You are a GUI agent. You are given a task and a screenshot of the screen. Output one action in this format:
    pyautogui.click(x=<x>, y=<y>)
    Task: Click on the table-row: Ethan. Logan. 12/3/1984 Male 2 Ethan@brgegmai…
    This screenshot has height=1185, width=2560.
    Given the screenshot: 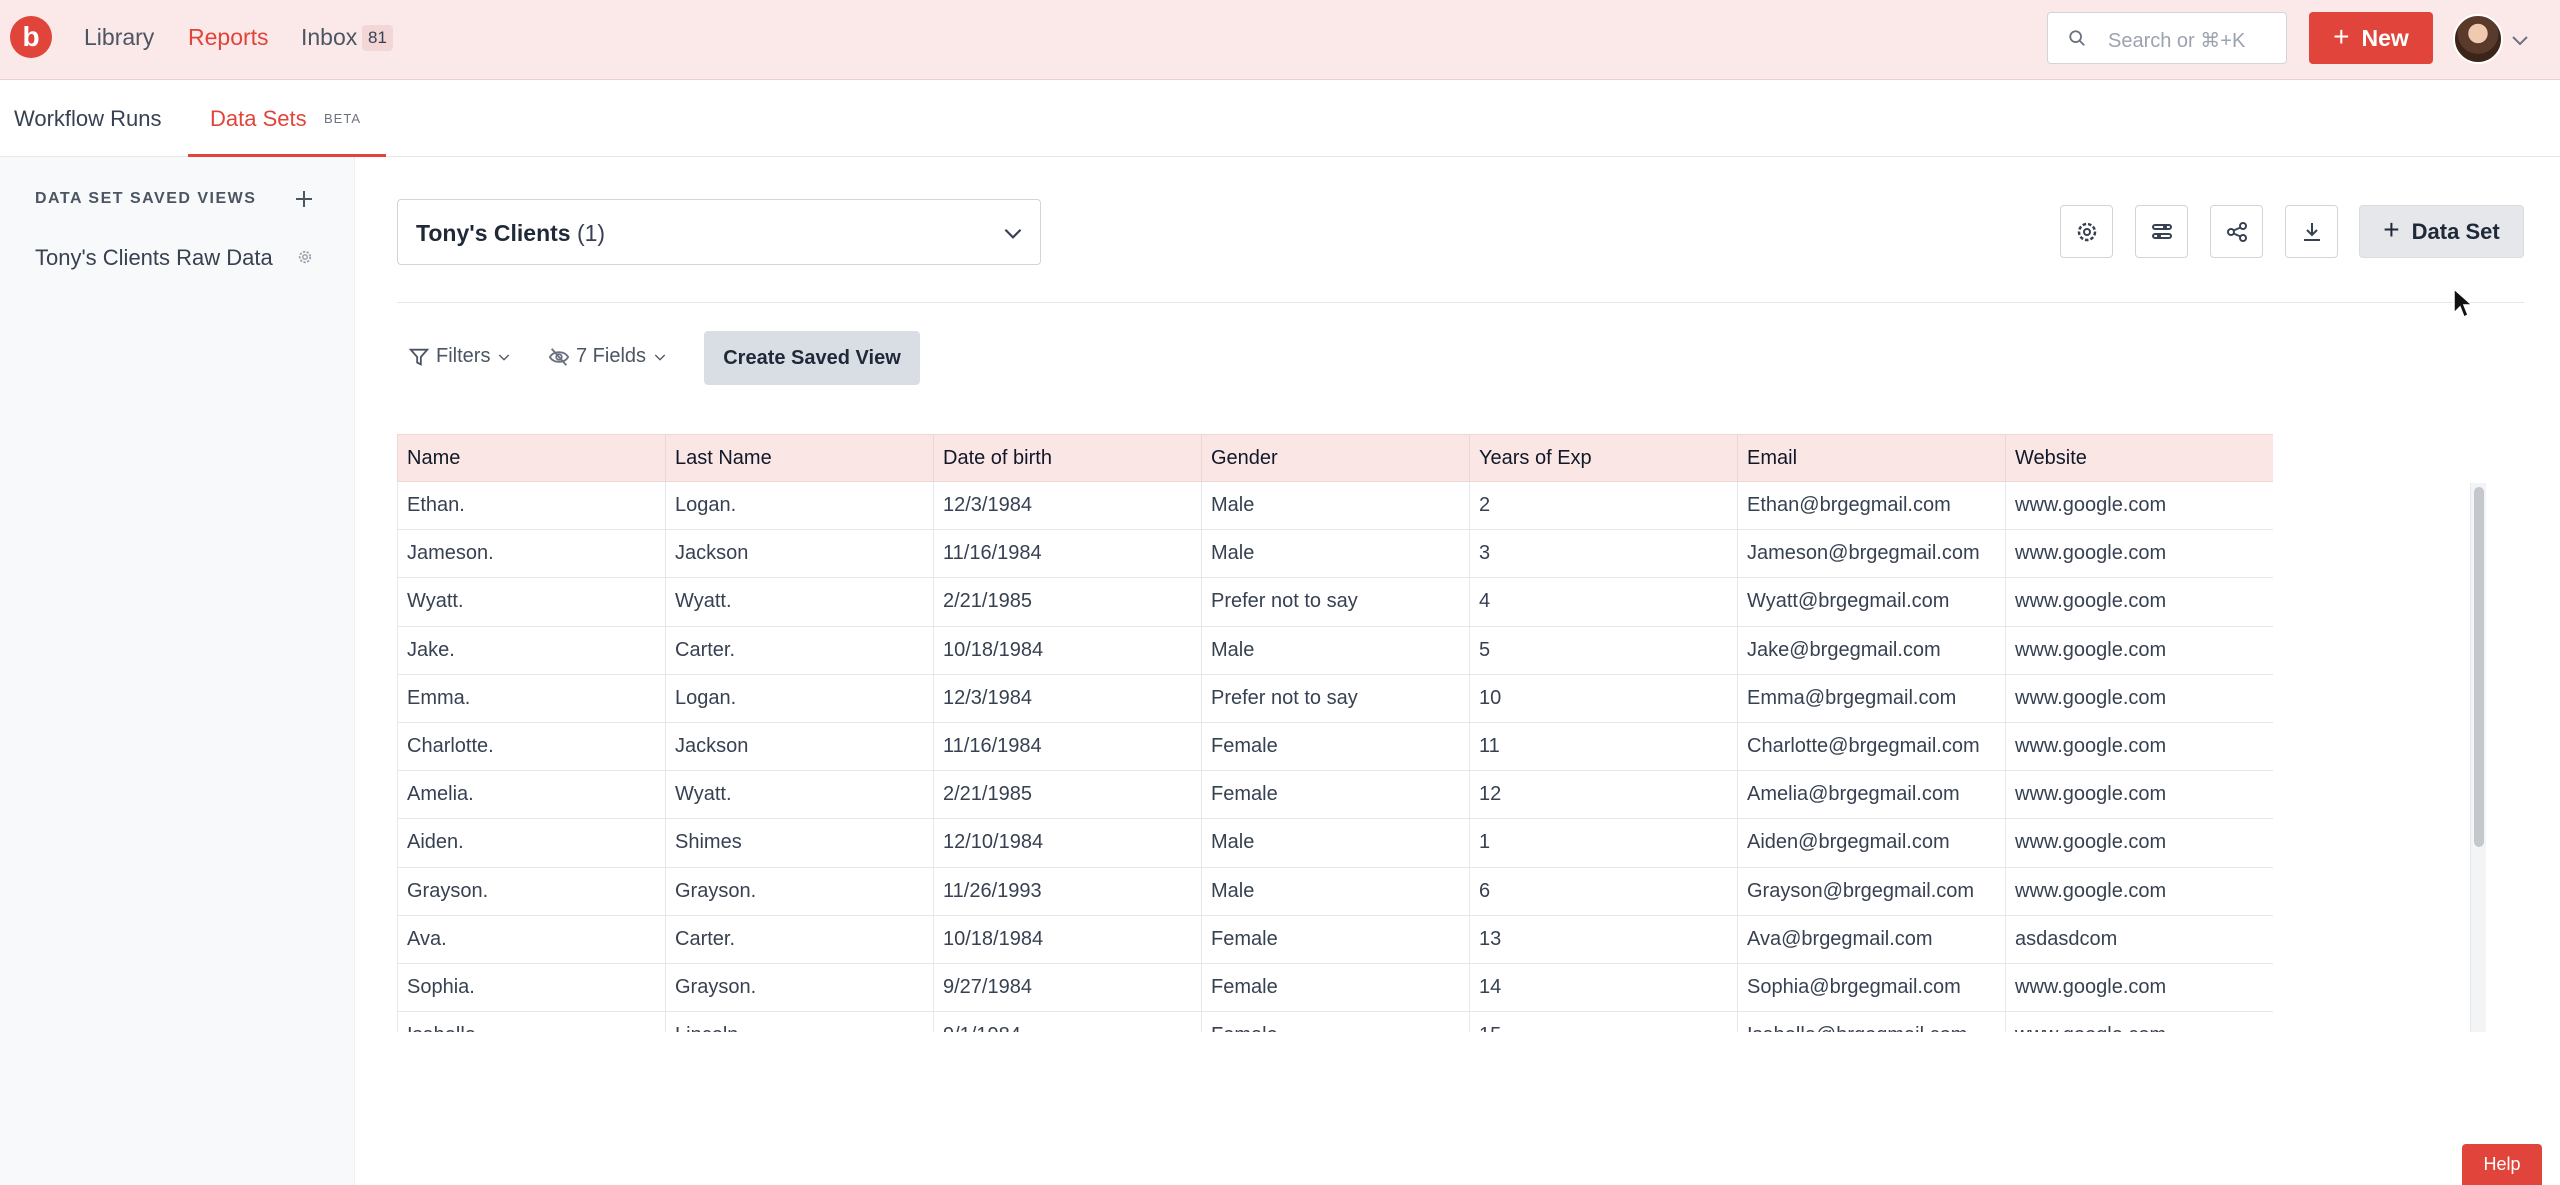 What is the action you would take?
    pyautogui.click(x=1335, y=505)
    